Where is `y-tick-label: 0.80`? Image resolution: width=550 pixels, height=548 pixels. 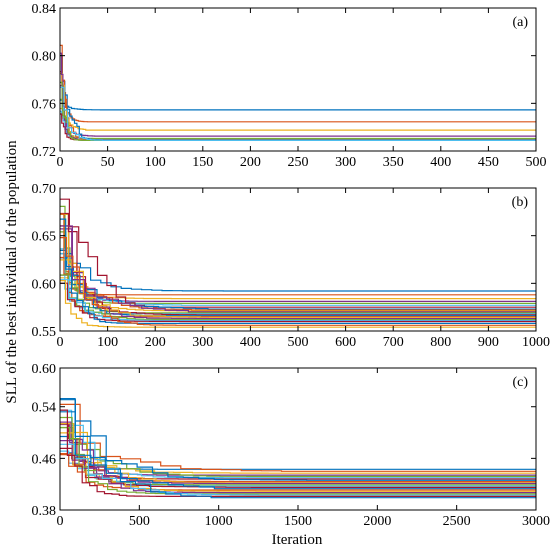 y-tick-label: 0.80 is located at coordinates (44, 57).